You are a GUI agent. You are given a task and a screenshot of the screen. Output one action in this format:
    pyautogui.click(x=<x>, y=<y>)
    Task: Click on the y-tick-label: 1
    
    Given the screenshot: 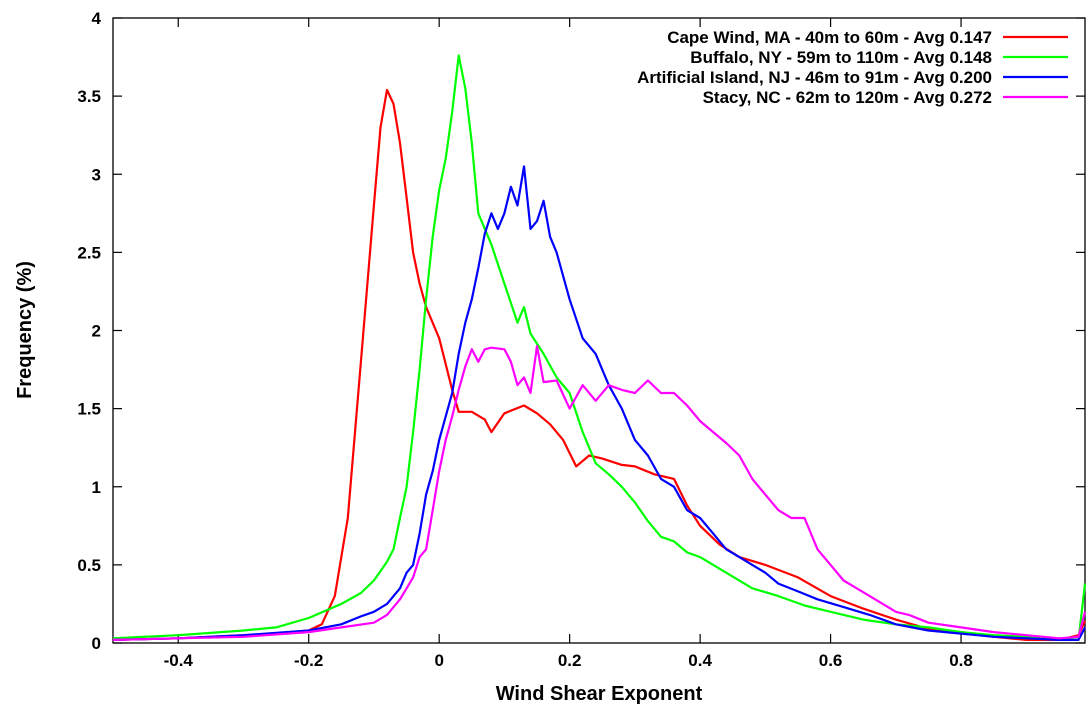 What is the action you would take?
    pyautogui.click(x=96, y=487)
    